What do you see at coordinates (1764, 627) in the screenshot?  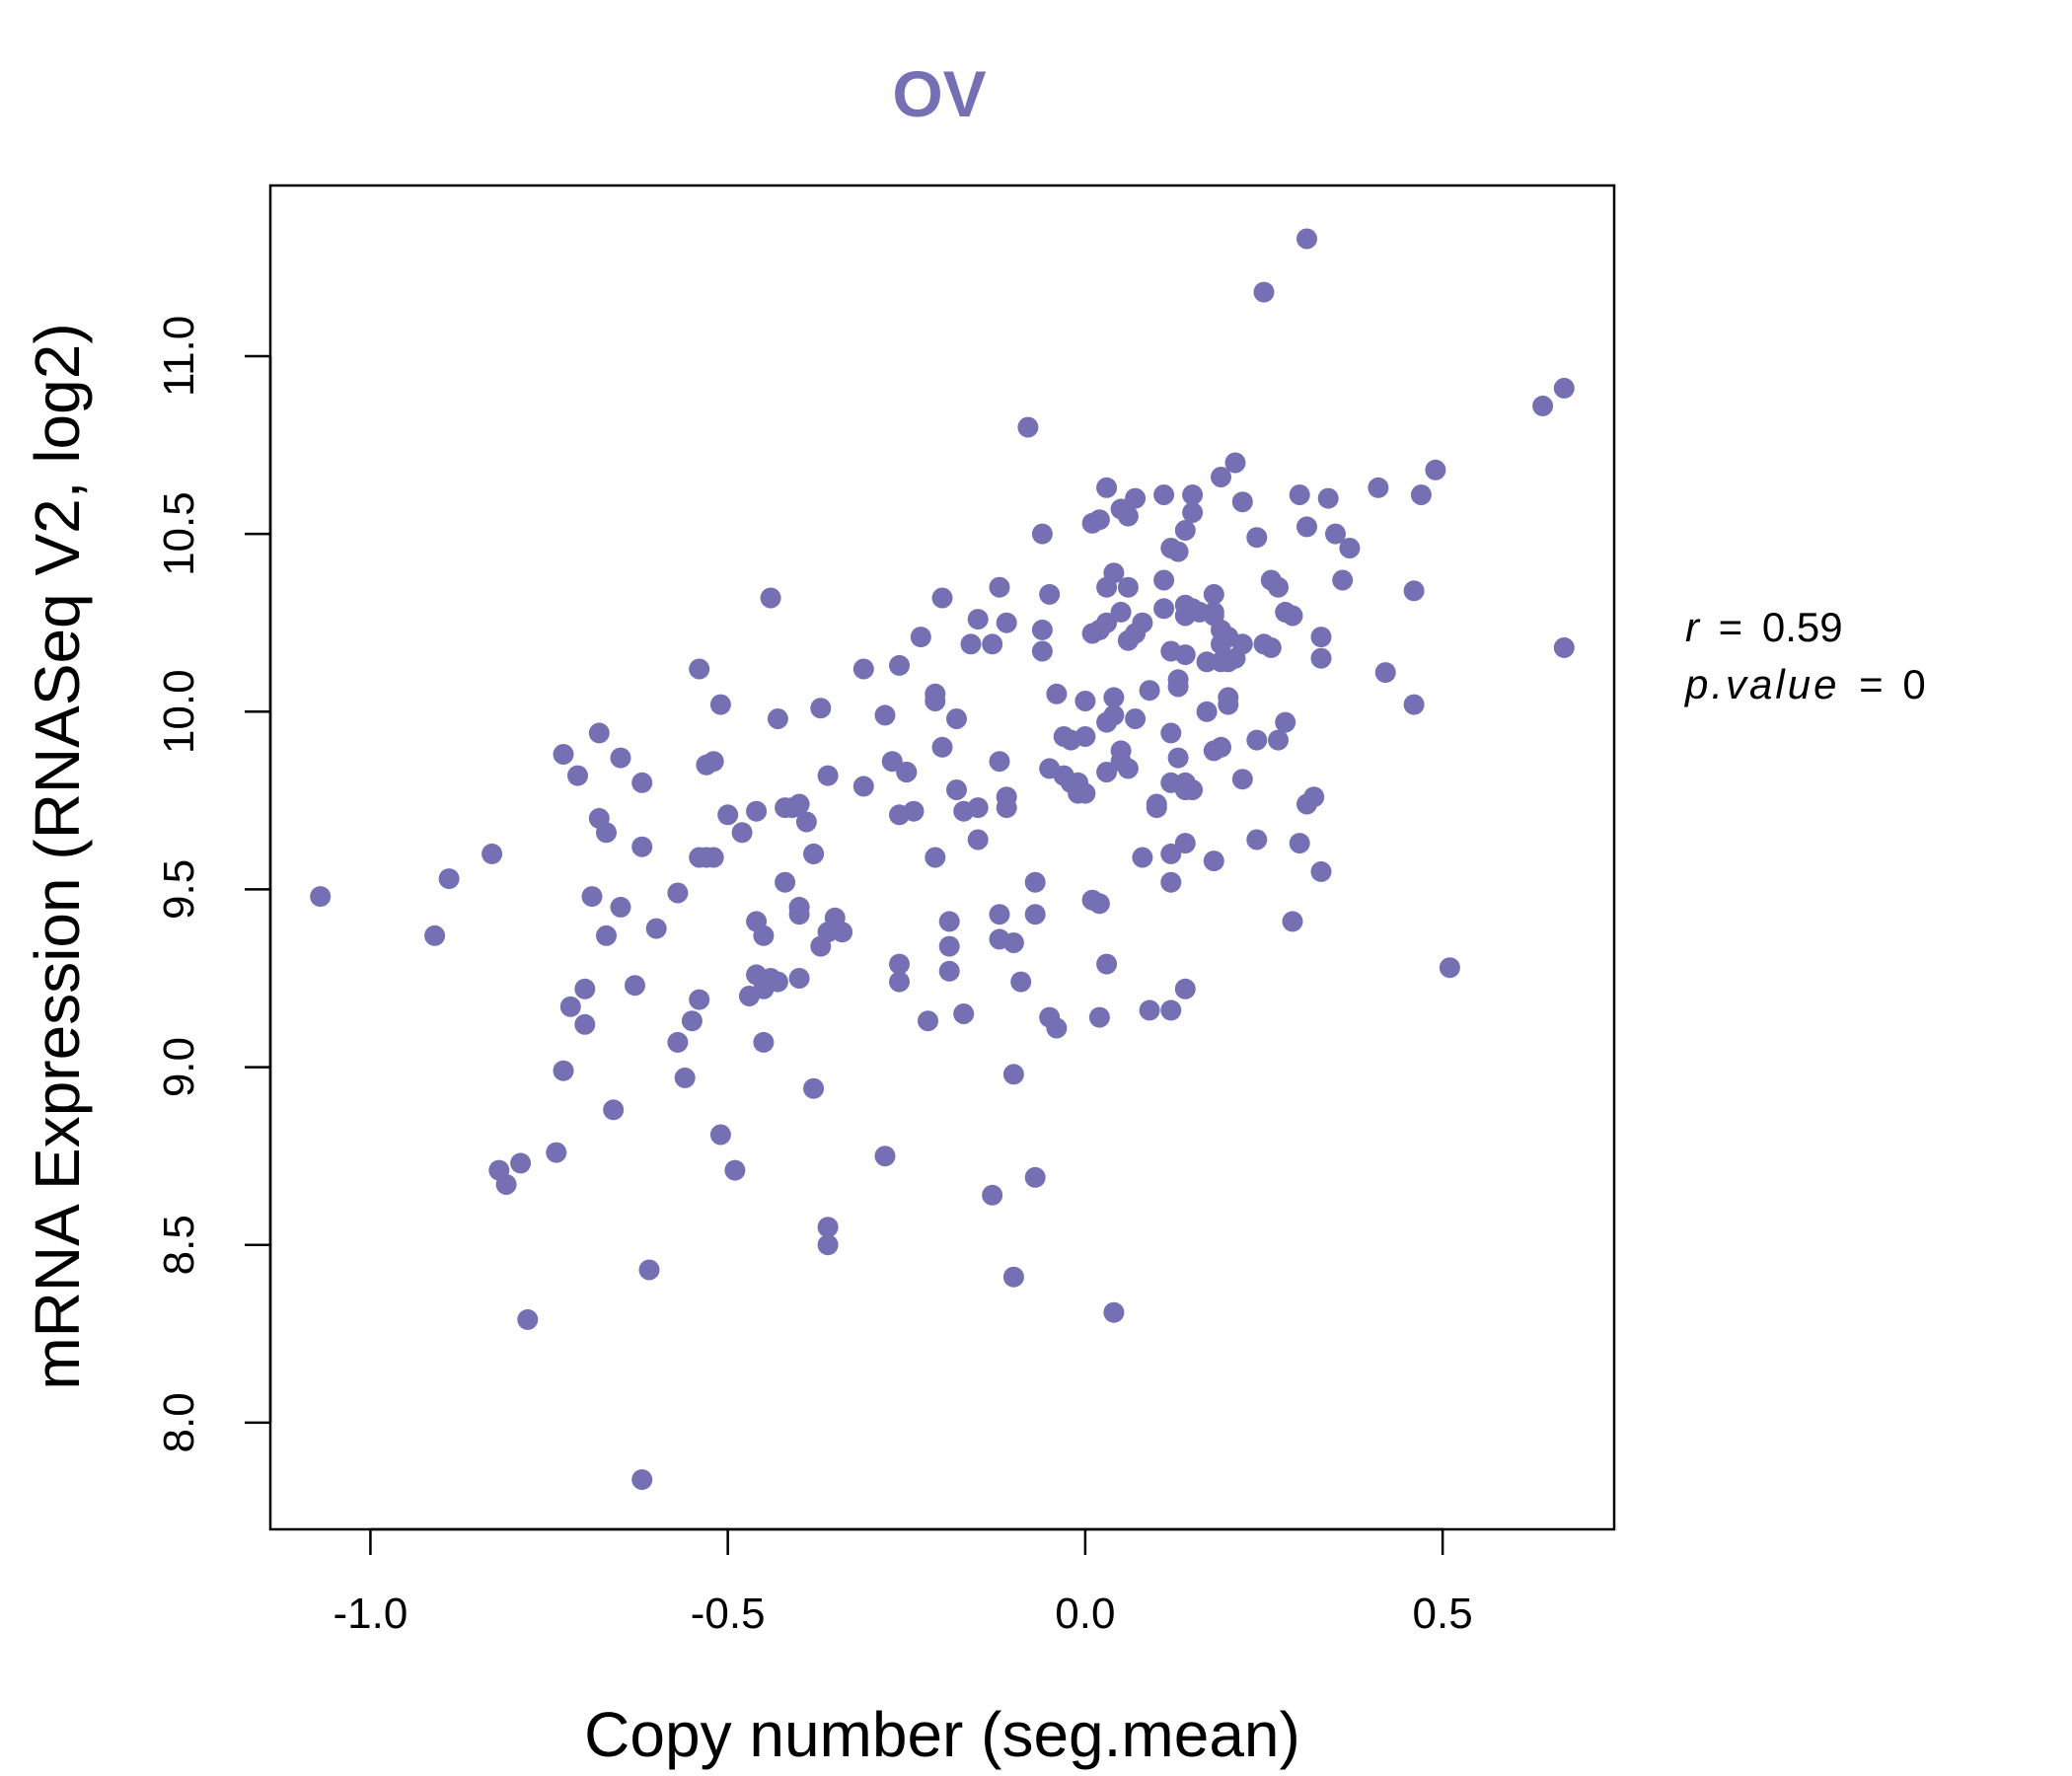 I see `svg-text: r = 0.59` at bounding box center [1764, 627].